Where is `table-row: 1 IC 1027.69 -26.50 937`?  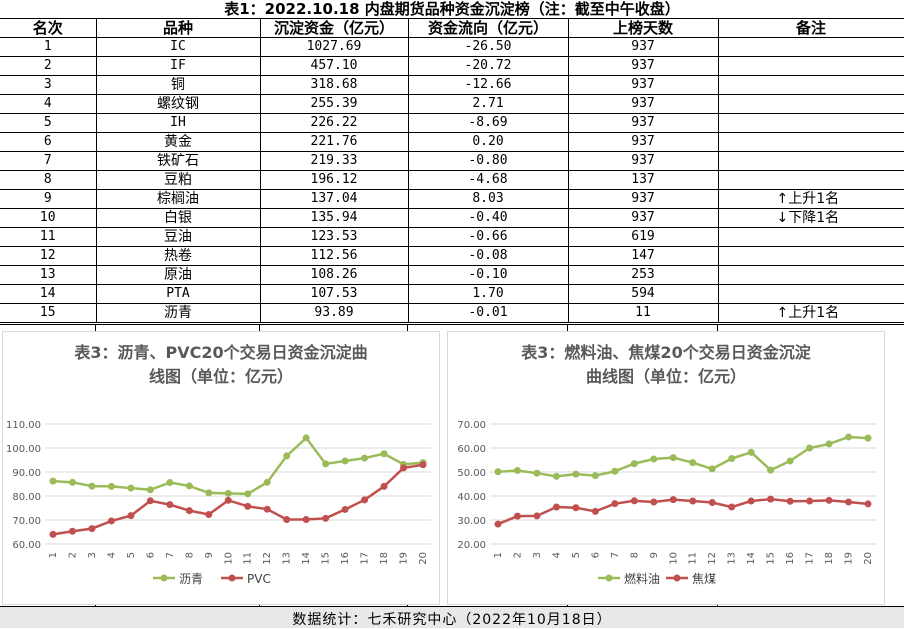
table-row: 1 IC 1027.69 -26.50 937 is located at coordinates (452, 47).